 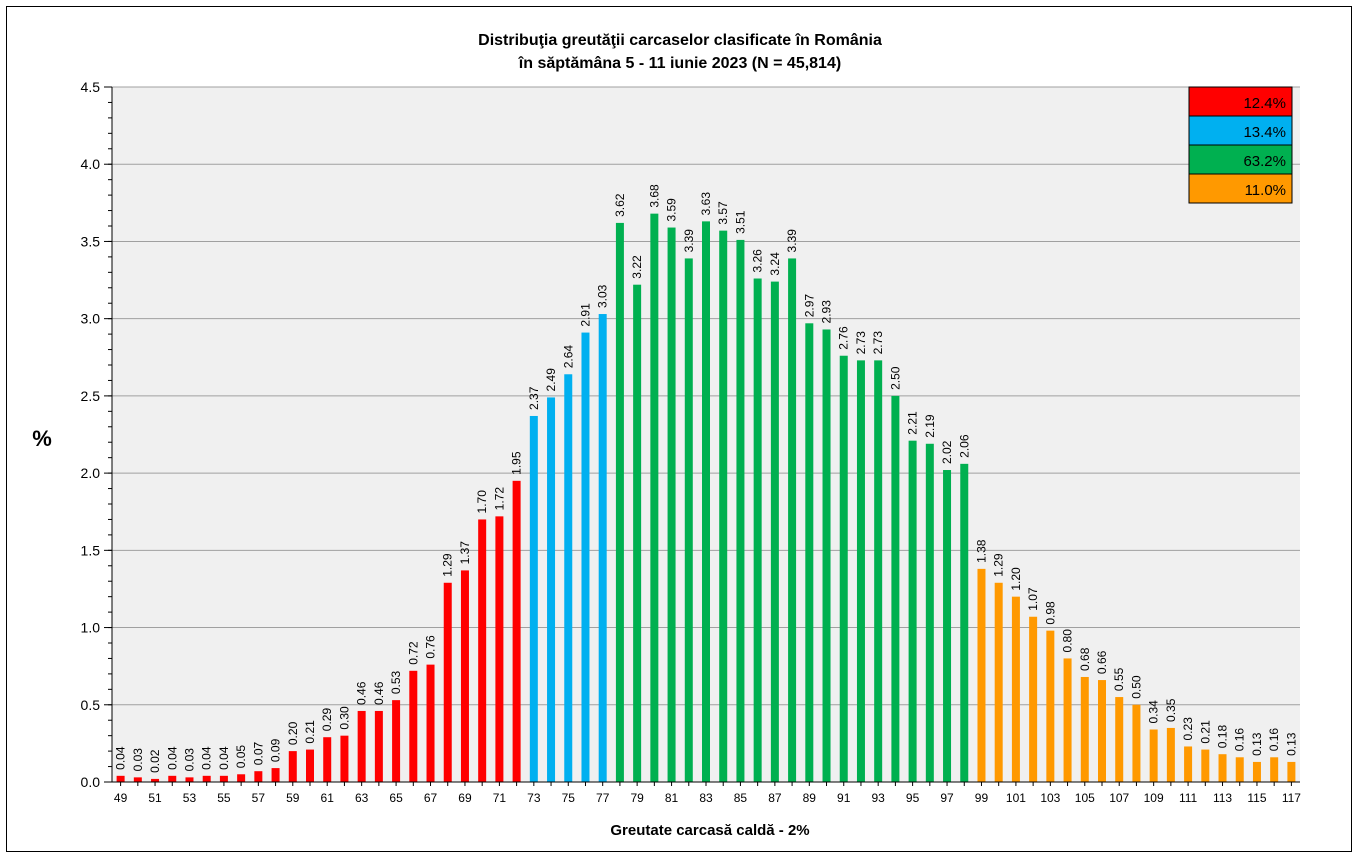 I want to click on x-axis-title: Greutate carcasă caldă - 2%, so click(x=709, y=830).